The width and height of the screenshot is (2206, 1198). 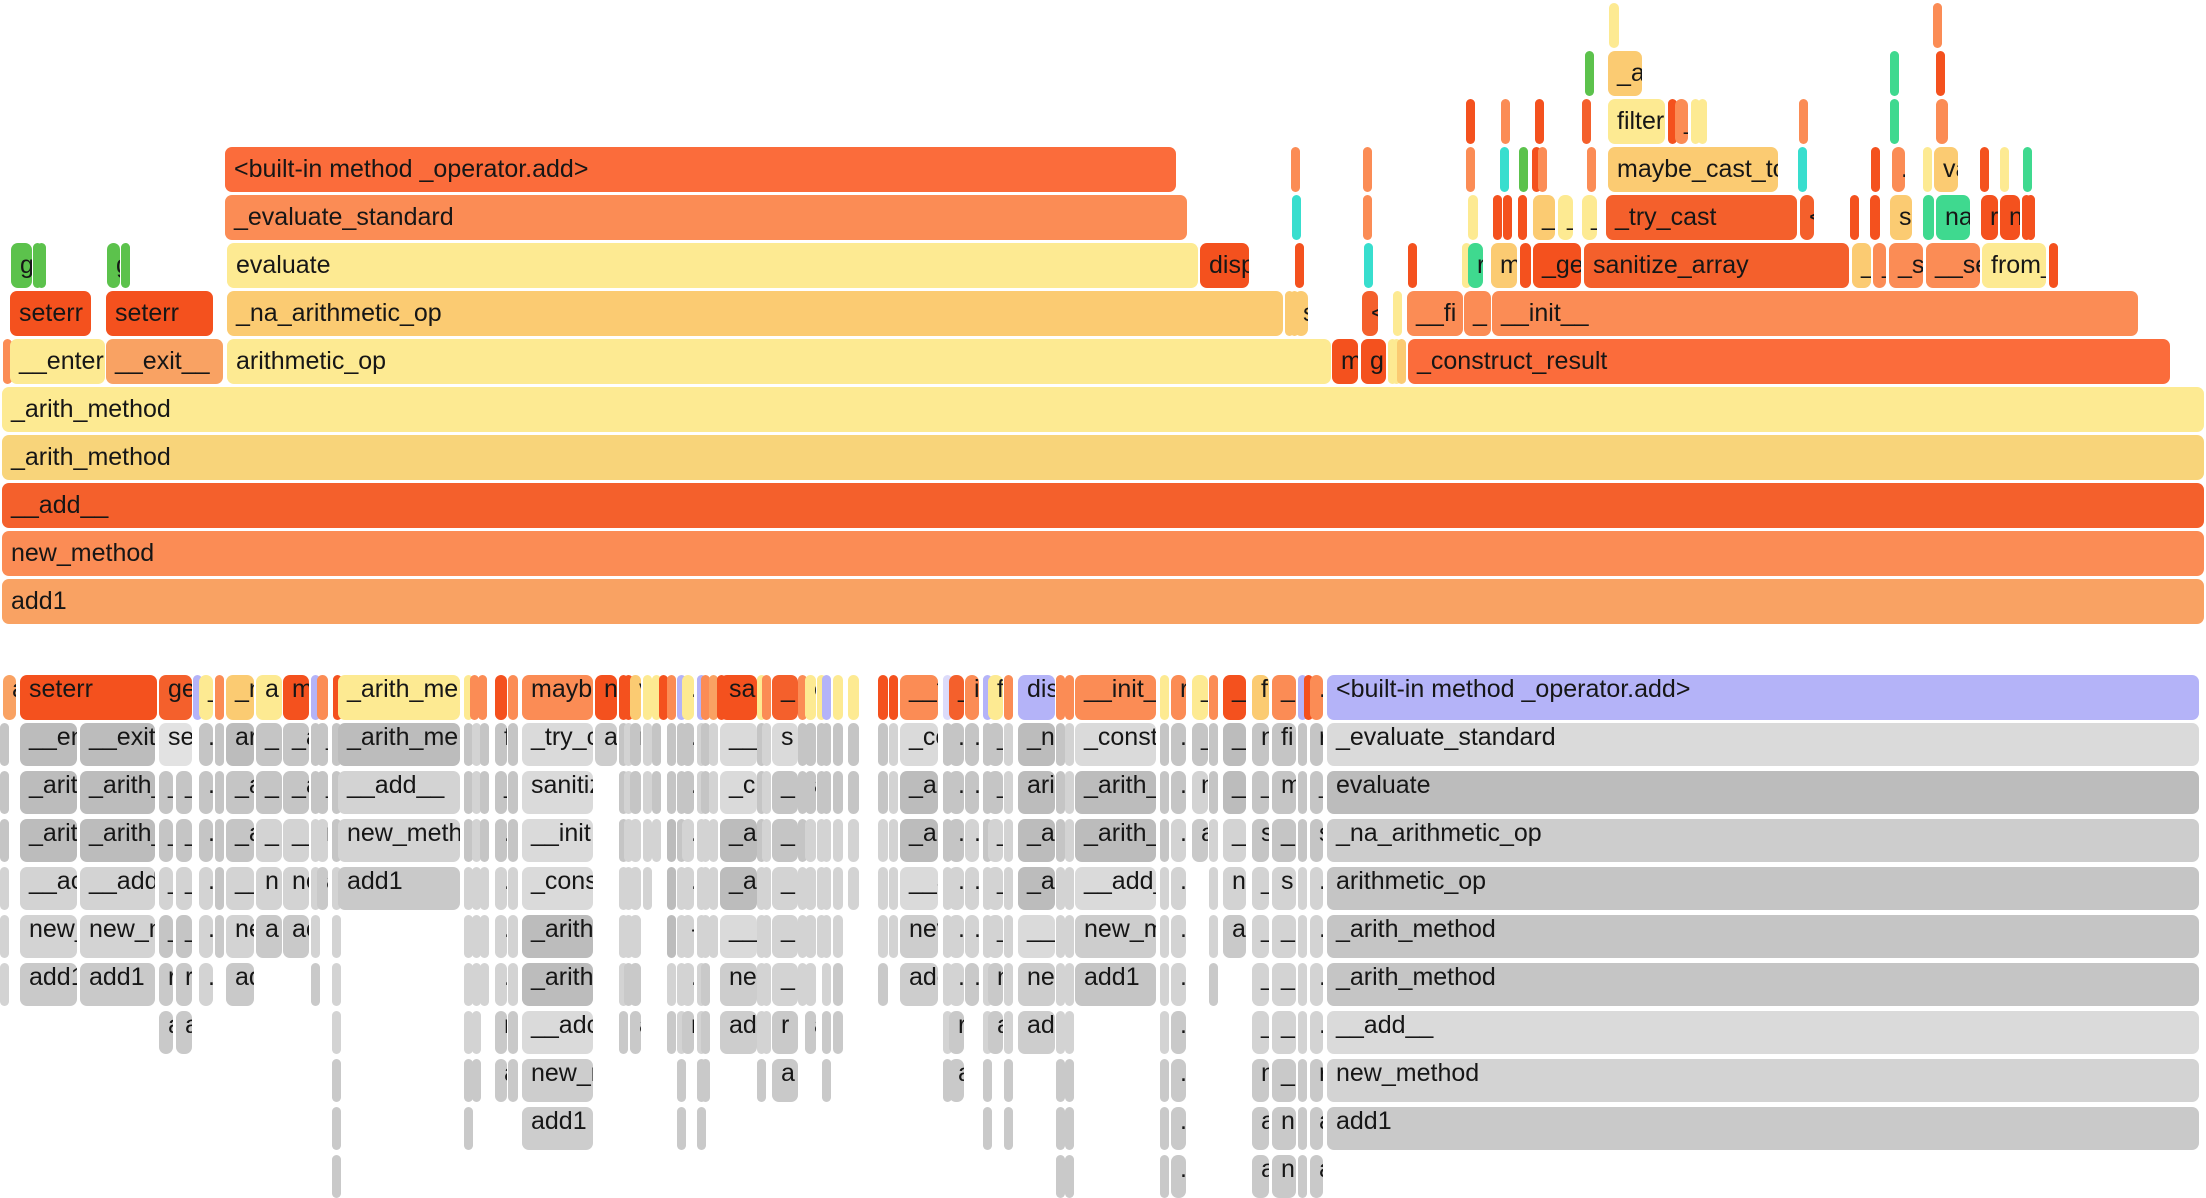 I want to click on leaf-frame-bar: _c, so click(x=1234, y=697).